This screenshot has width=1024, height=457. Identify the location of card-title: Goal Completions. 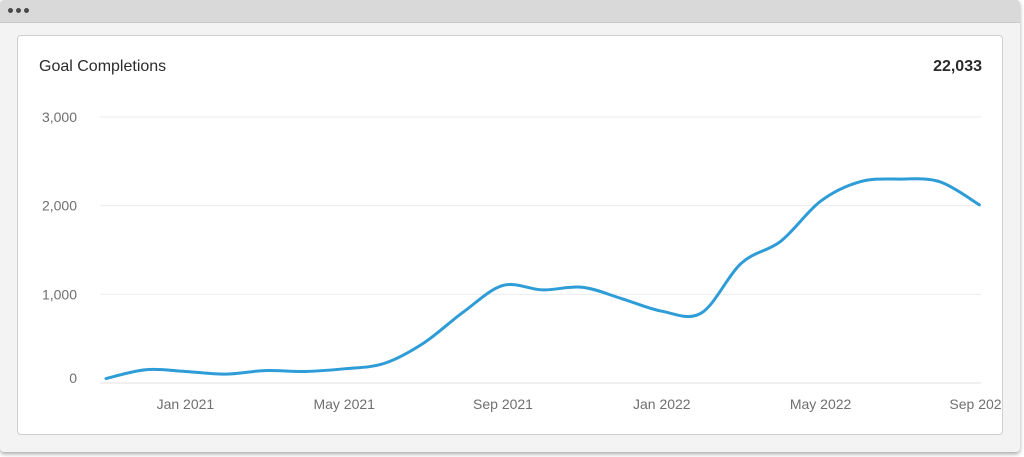
(103, 66).